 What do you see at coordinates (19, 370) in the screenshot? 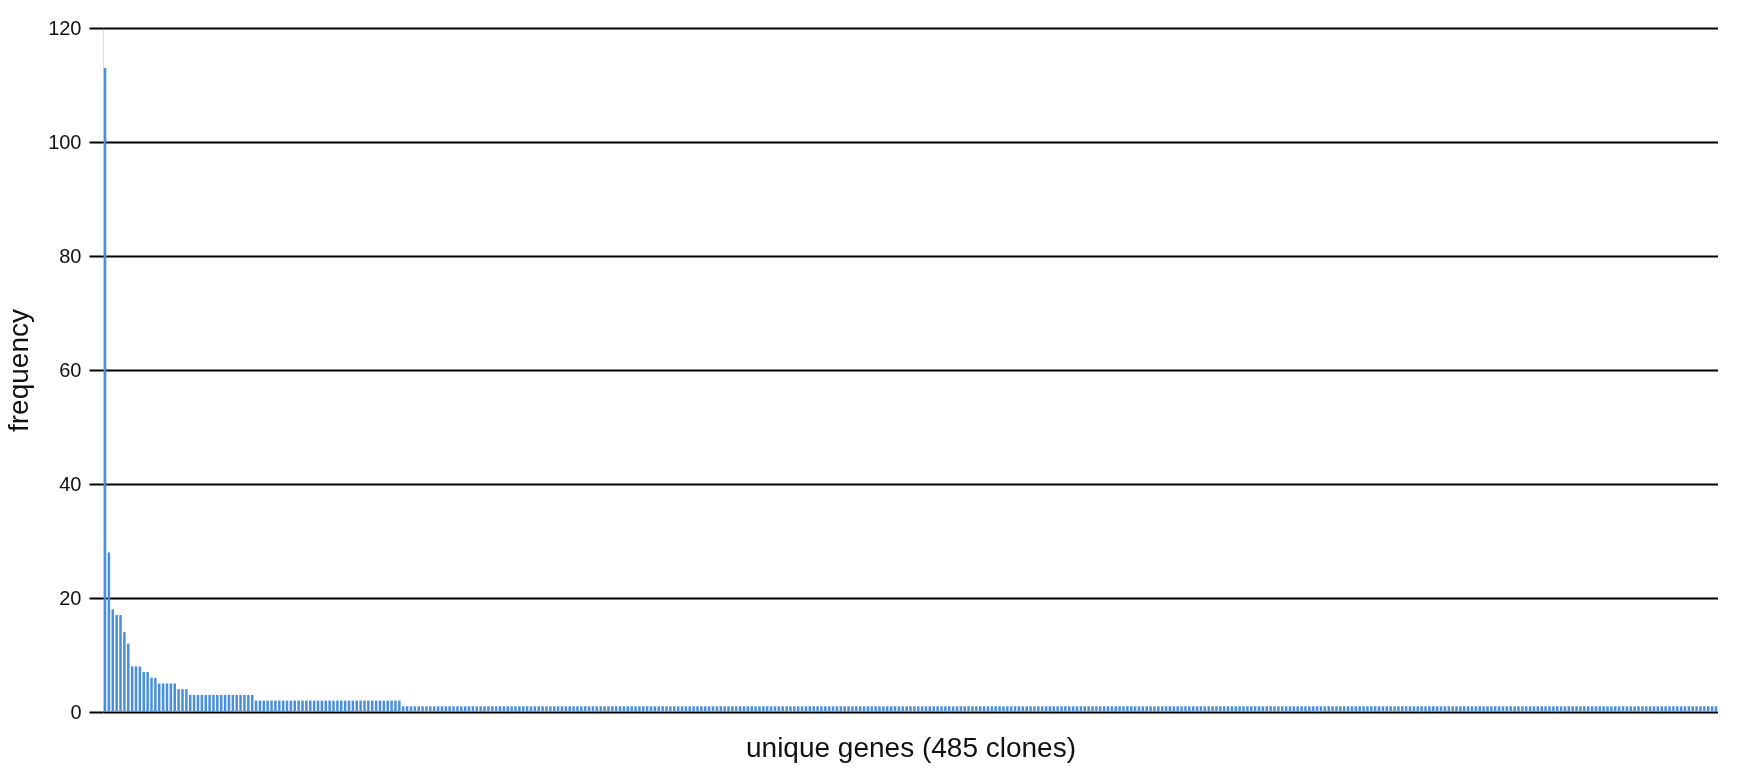
I see `y-axis-title: frequency` at bounding box center [19, 370].